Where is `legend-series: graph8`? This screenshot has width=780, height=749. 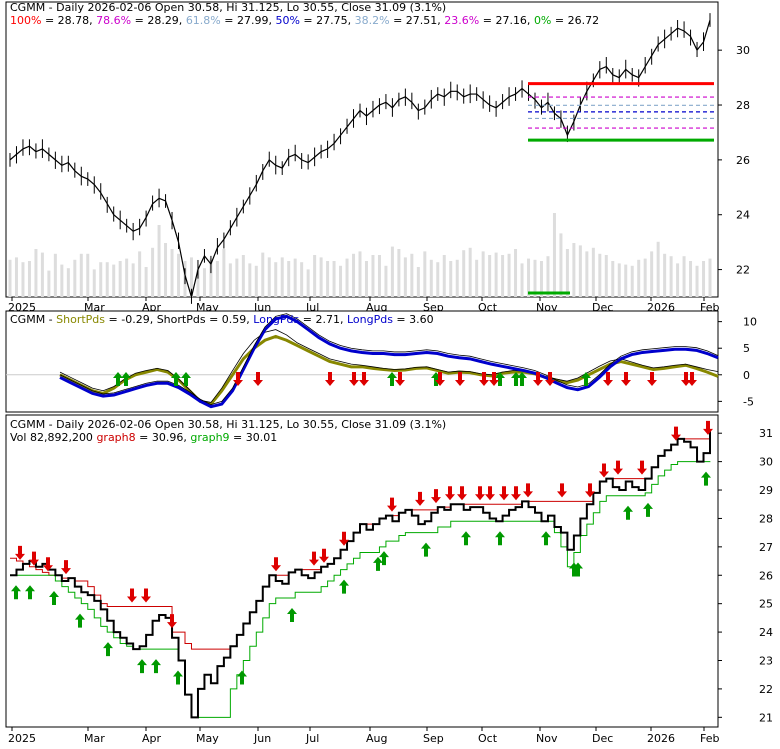 legend-series: graph8 is located at coordinates (115, 437).